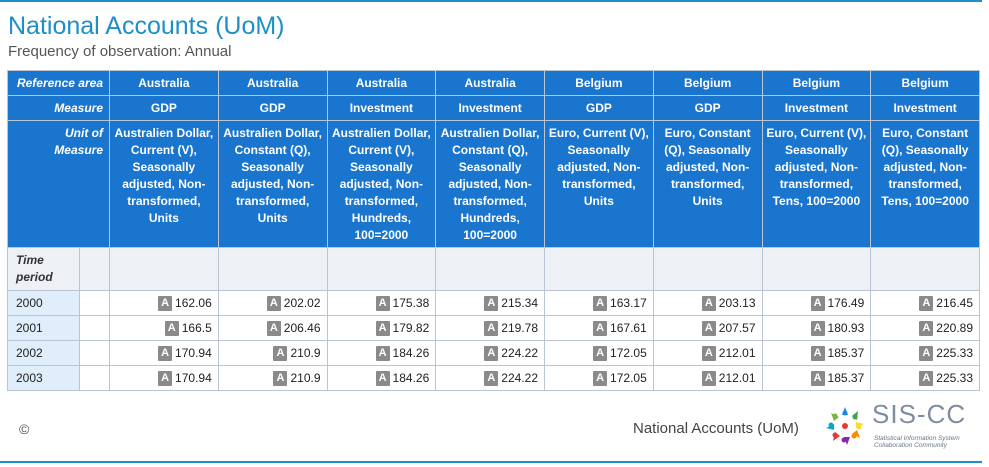 This screenshot has height=467, width=989. What do you see at coordinates (43, 328) in the screenshot?
I see `time-period-cell: 2001` at bounding box center [43, 328].